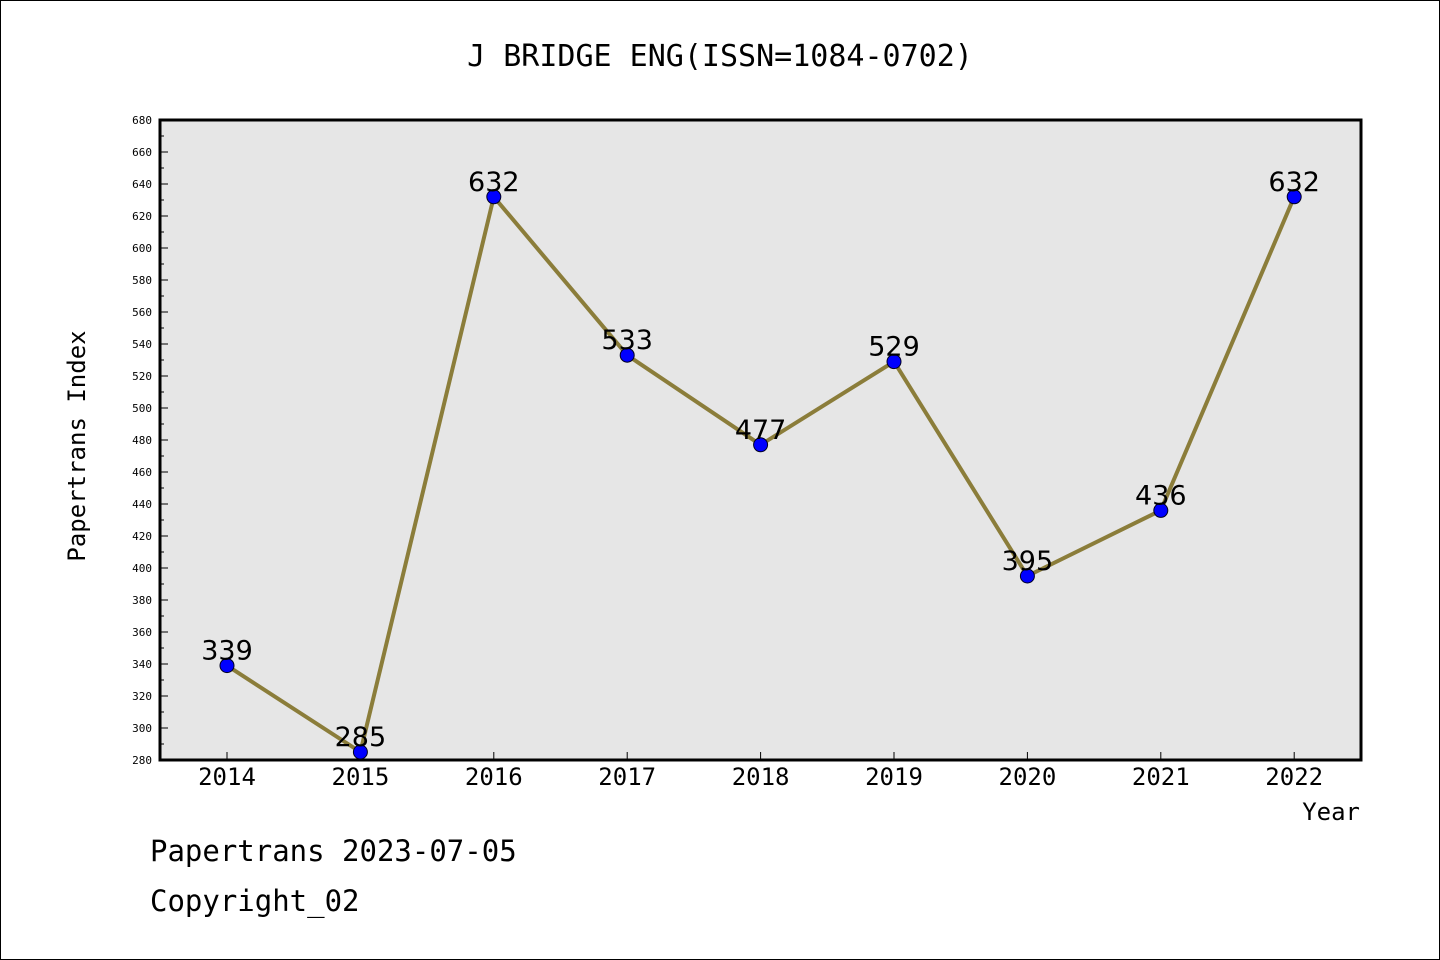  What do you see at coordinates (894, 347) in the screenshot?
I see `data-value-label: 529` at bounding box center [894, 347].